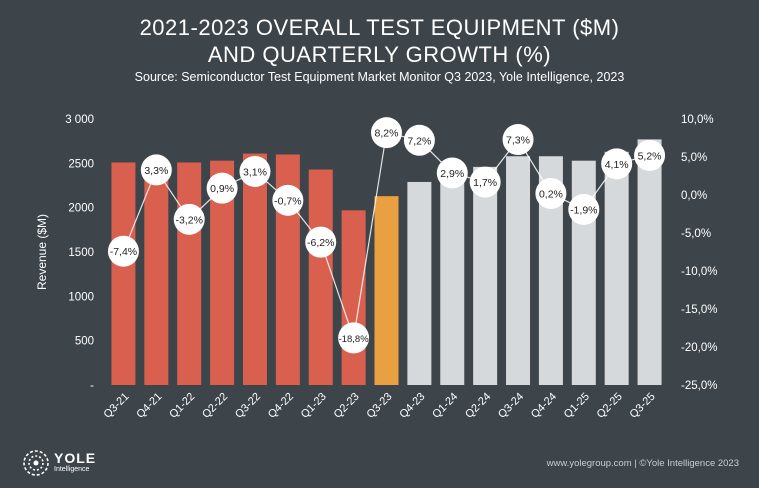 This screenshot has width=759, height=488. I want to click on growth-data-label: -1,9%, so click(583, 210).